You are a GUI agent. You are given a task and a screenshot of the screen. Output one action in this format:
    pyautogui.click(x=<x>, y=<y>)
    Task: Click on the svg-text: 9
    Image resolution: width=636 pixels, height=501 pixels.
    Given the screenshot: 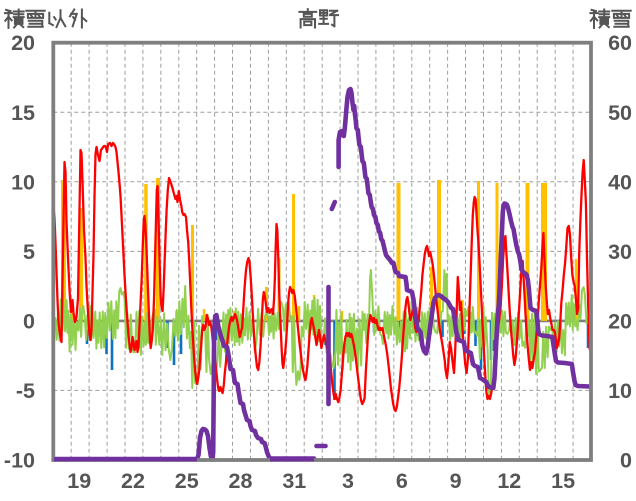 What is the action you would take?
    pyautogui.click(x=456, y=481)
    